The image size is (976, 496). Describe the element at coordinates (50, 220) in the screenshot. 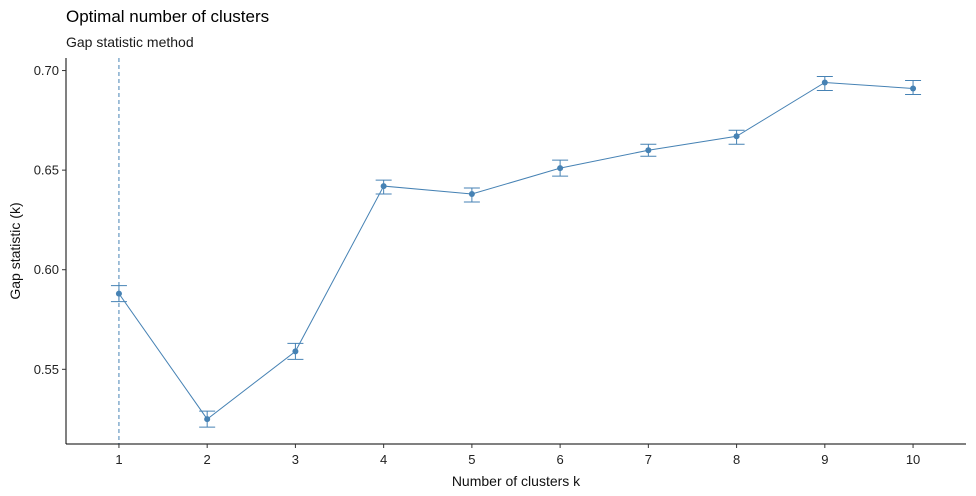

I see `y-ticks-layer: 0.55 0.60 0.65 0.70` at that location.